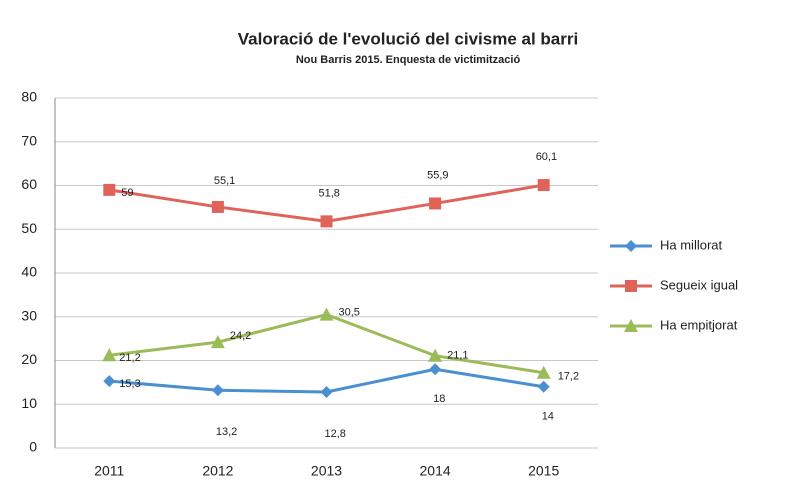  What do you see at coordinates (129, 384) in the screenshot?
I see `data-label: 15,3` at bounding box center [129, 384].